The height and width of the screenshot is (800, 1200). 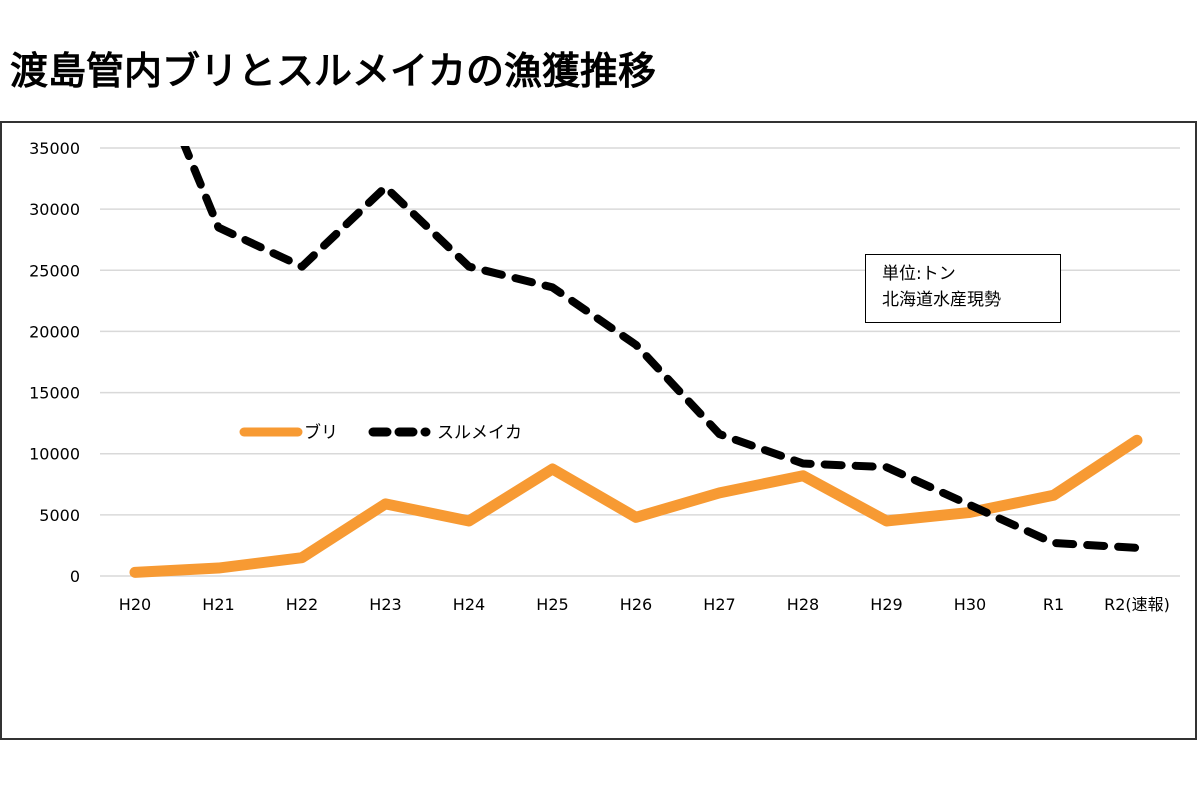 What do you see at coordinates (54, 209) in the screenshot?
I see `y-tick-label: 30000` at bounding box center [54, 209].